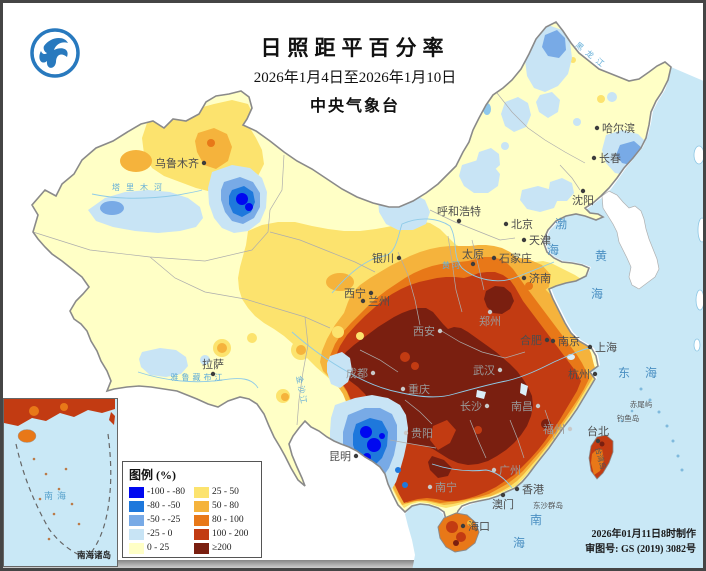 This screenshot has height=571, width=706. Describe the element at coordinates (159, 534) in the screenshot. I see `legend-item: -25 - 0` at that location.